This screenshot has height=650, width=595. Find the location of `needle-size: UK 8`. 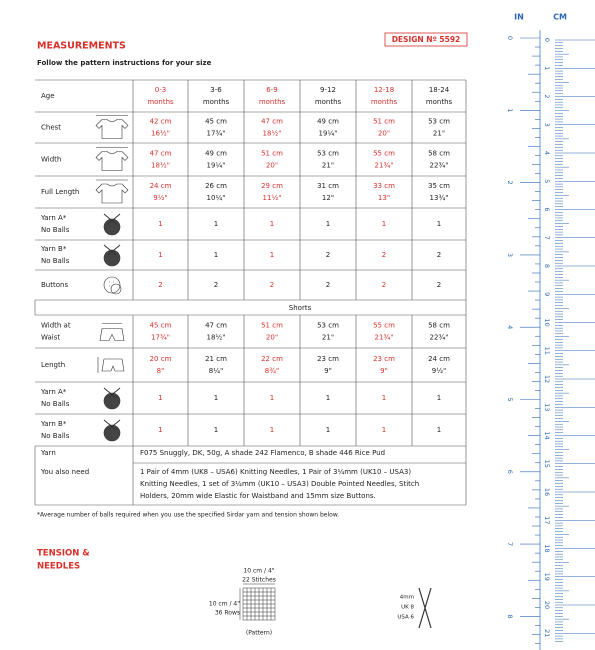

needle-size: UK 8 is located at coordinates (407, 608).